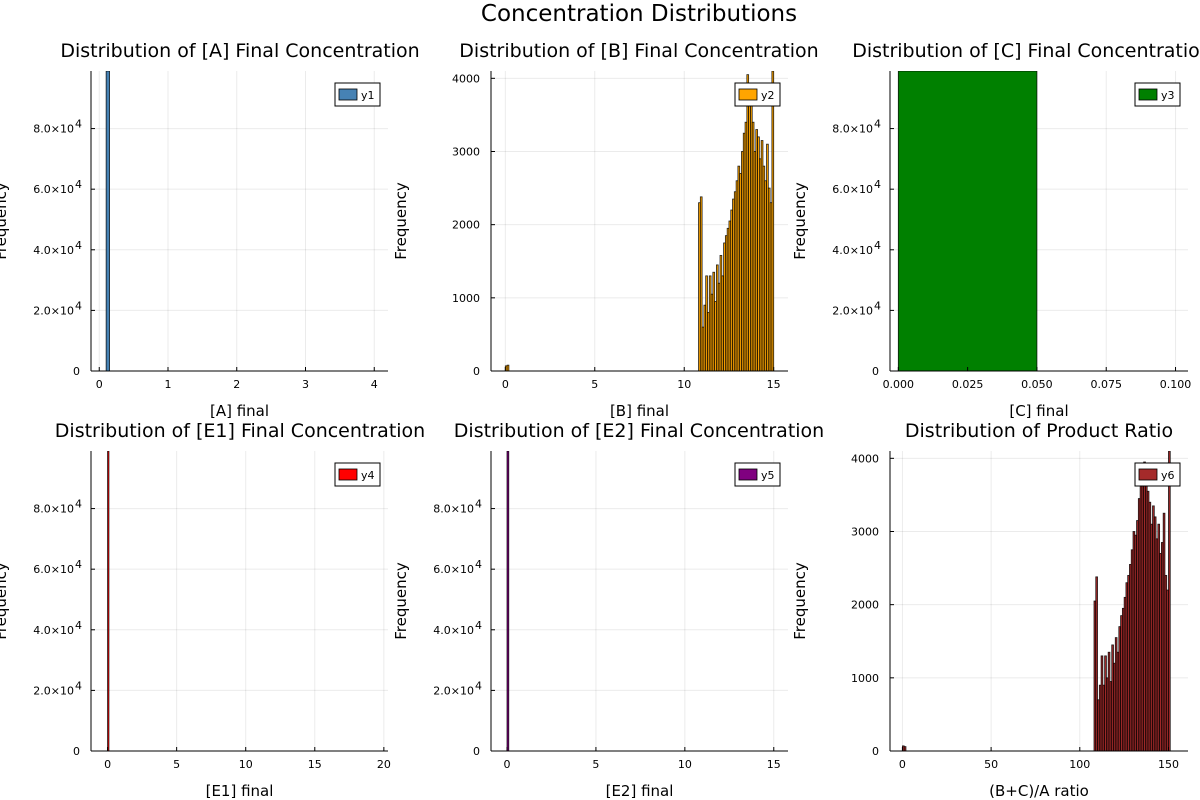  I want to click on x-axis-label: [B] final, so click(639, 411).